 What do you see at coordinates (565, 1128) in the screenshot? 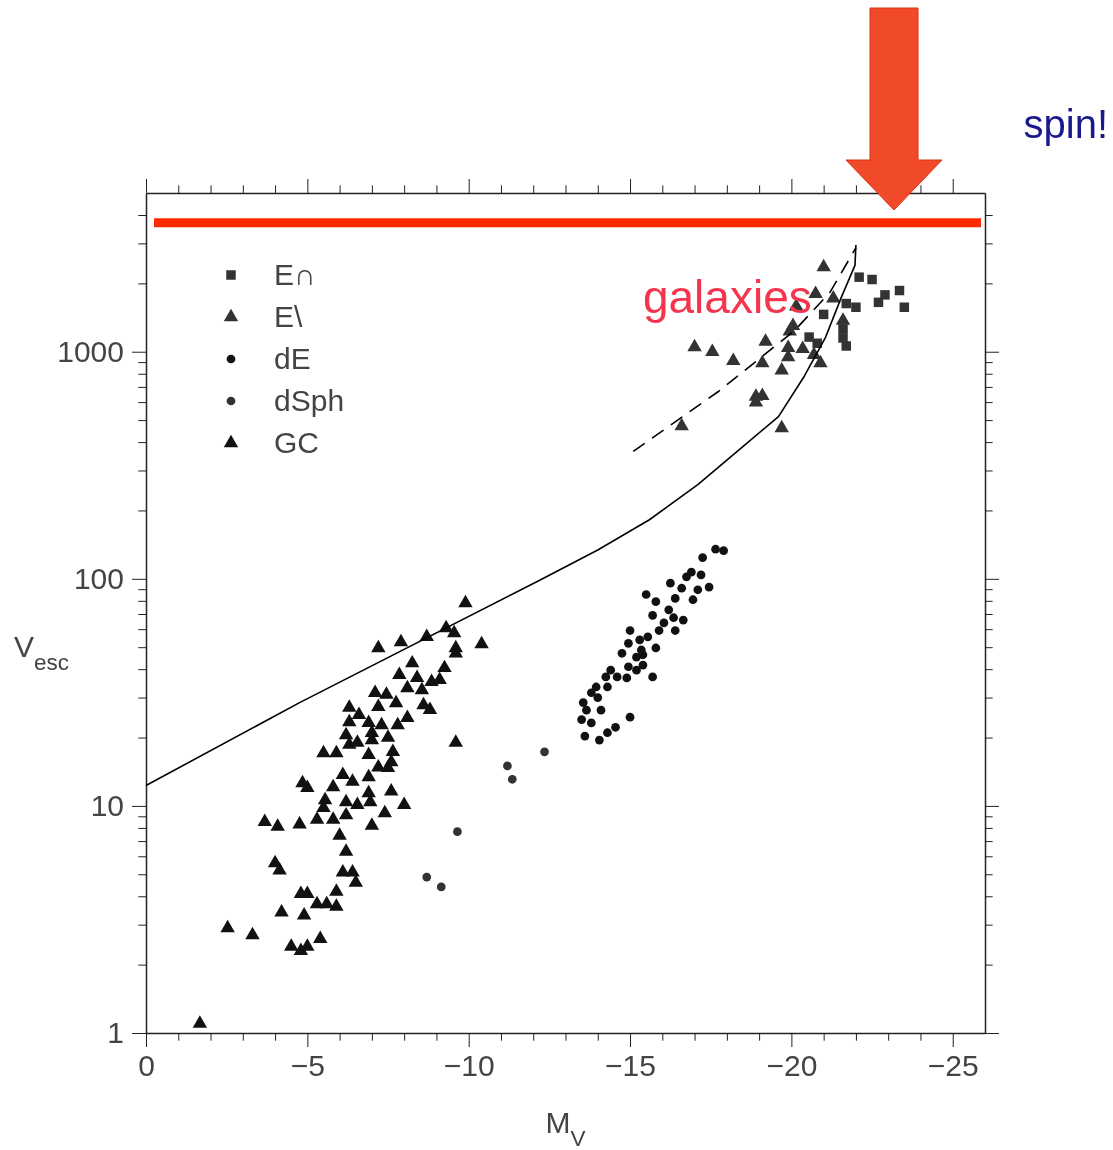
I see `x-axis-title: M$_{V}$` at bounding box center [565, 1128].